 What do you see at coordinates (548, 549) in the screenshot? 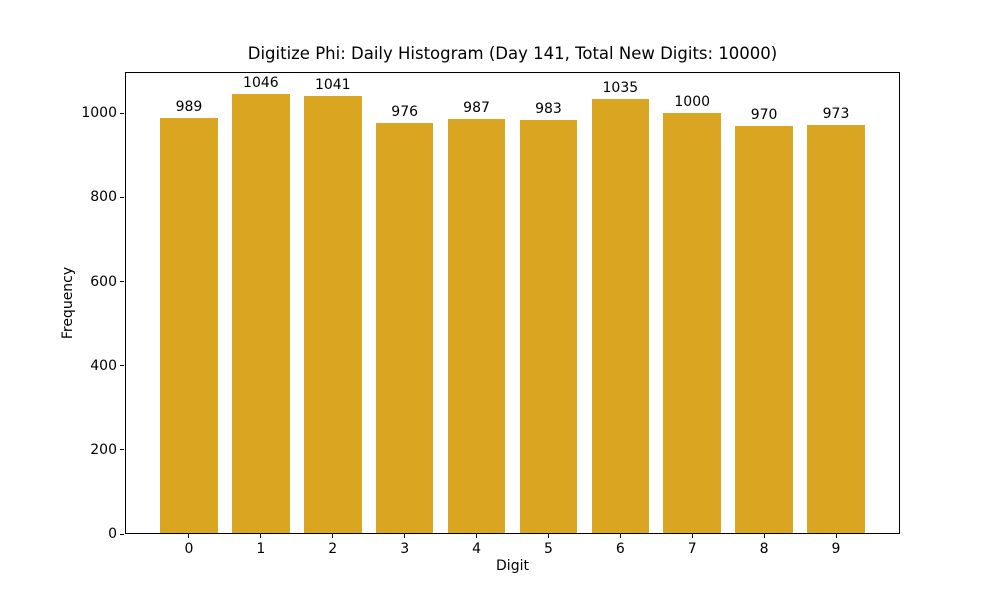
I see `x-tick-label-5: 5` at bounding box center [548, 549].